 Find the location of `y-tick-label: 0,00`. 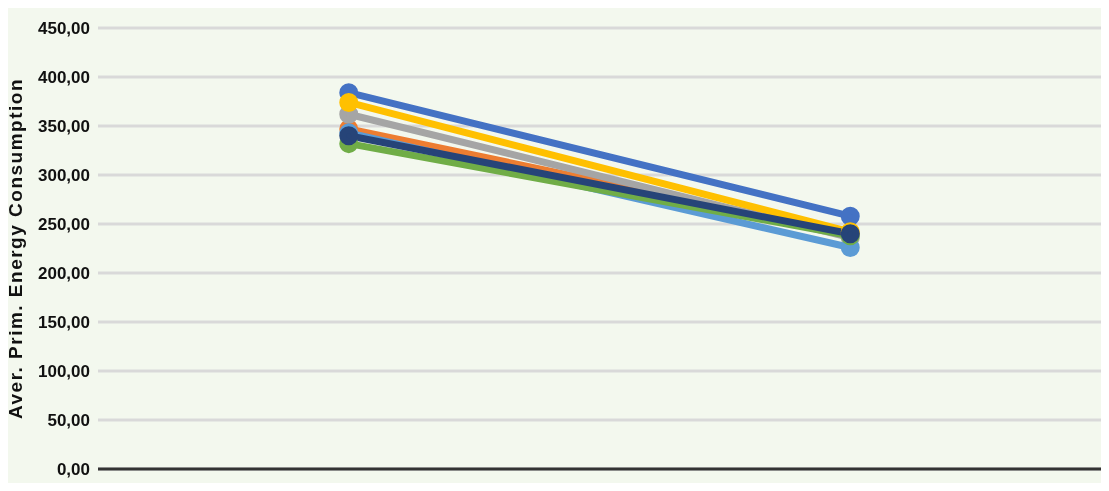

y-tick-label: 0,00 is located at coordinates (73, 470).